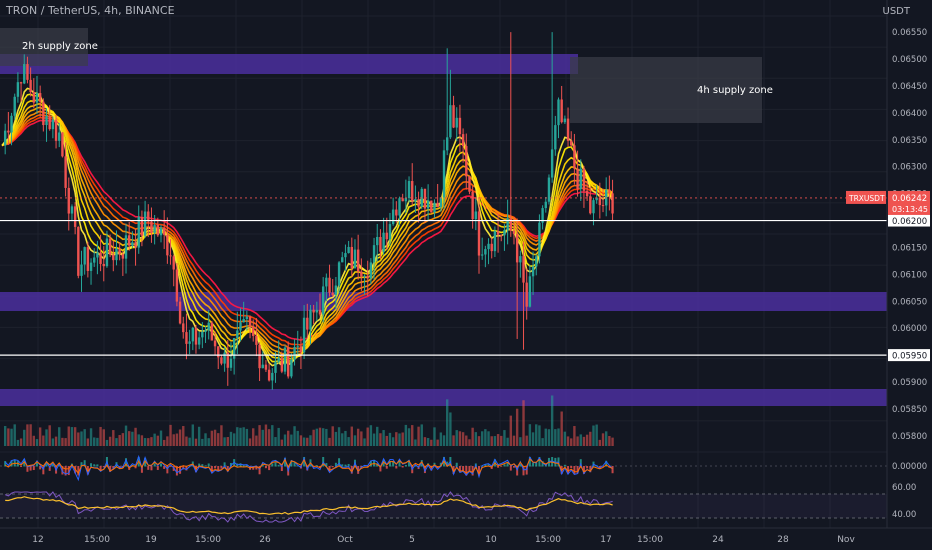  I want to click on price-tick-label: 0.06150, so click(909, 248).